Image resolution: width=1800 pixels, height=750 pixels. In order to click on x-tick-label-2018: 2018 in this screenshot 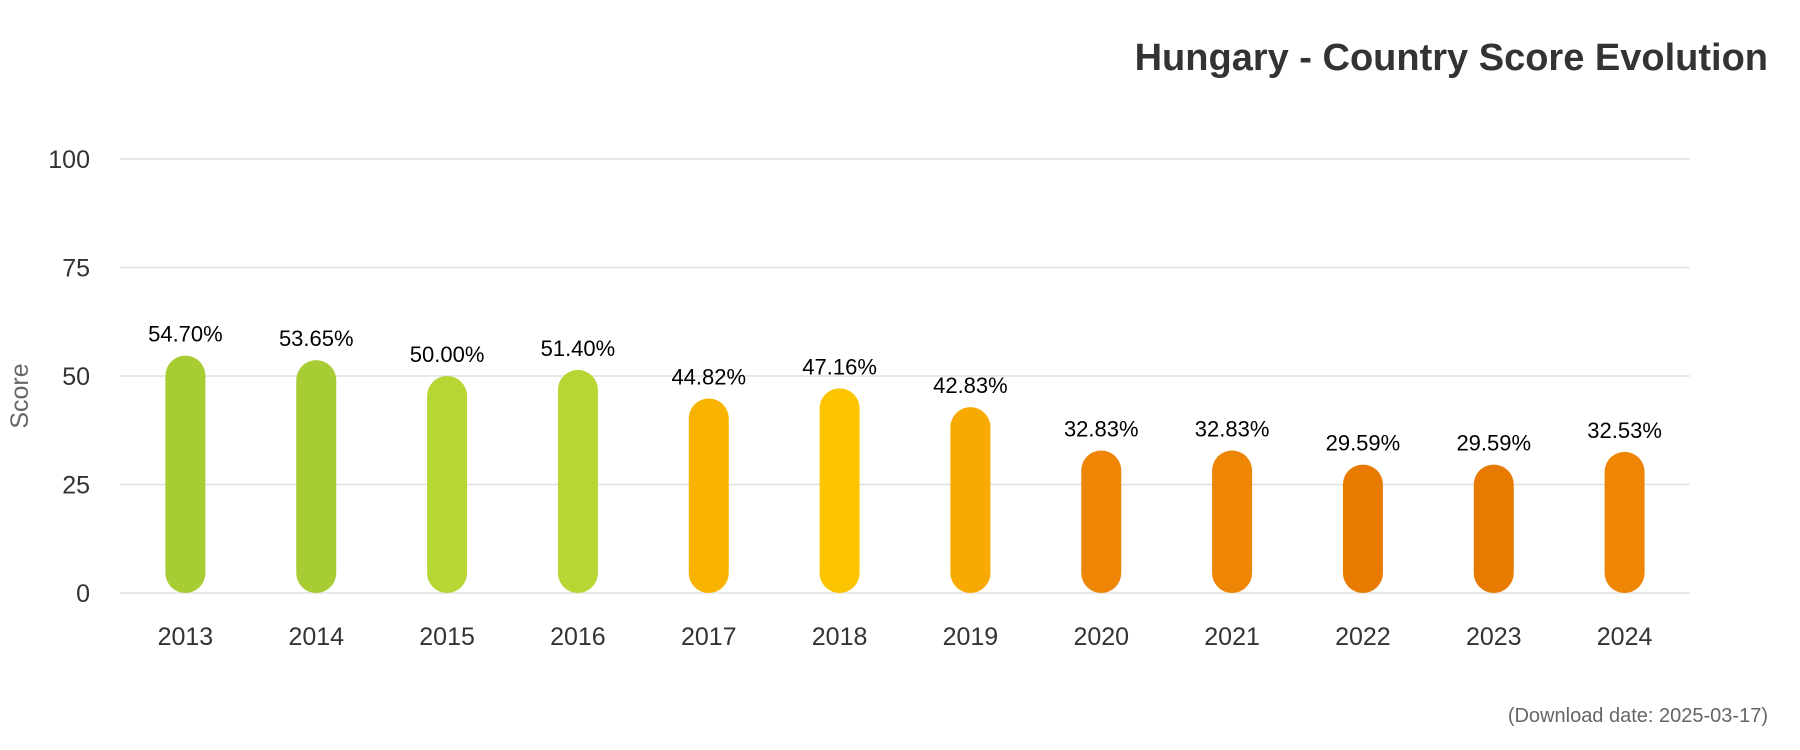, I will do `click(840, 637)`.